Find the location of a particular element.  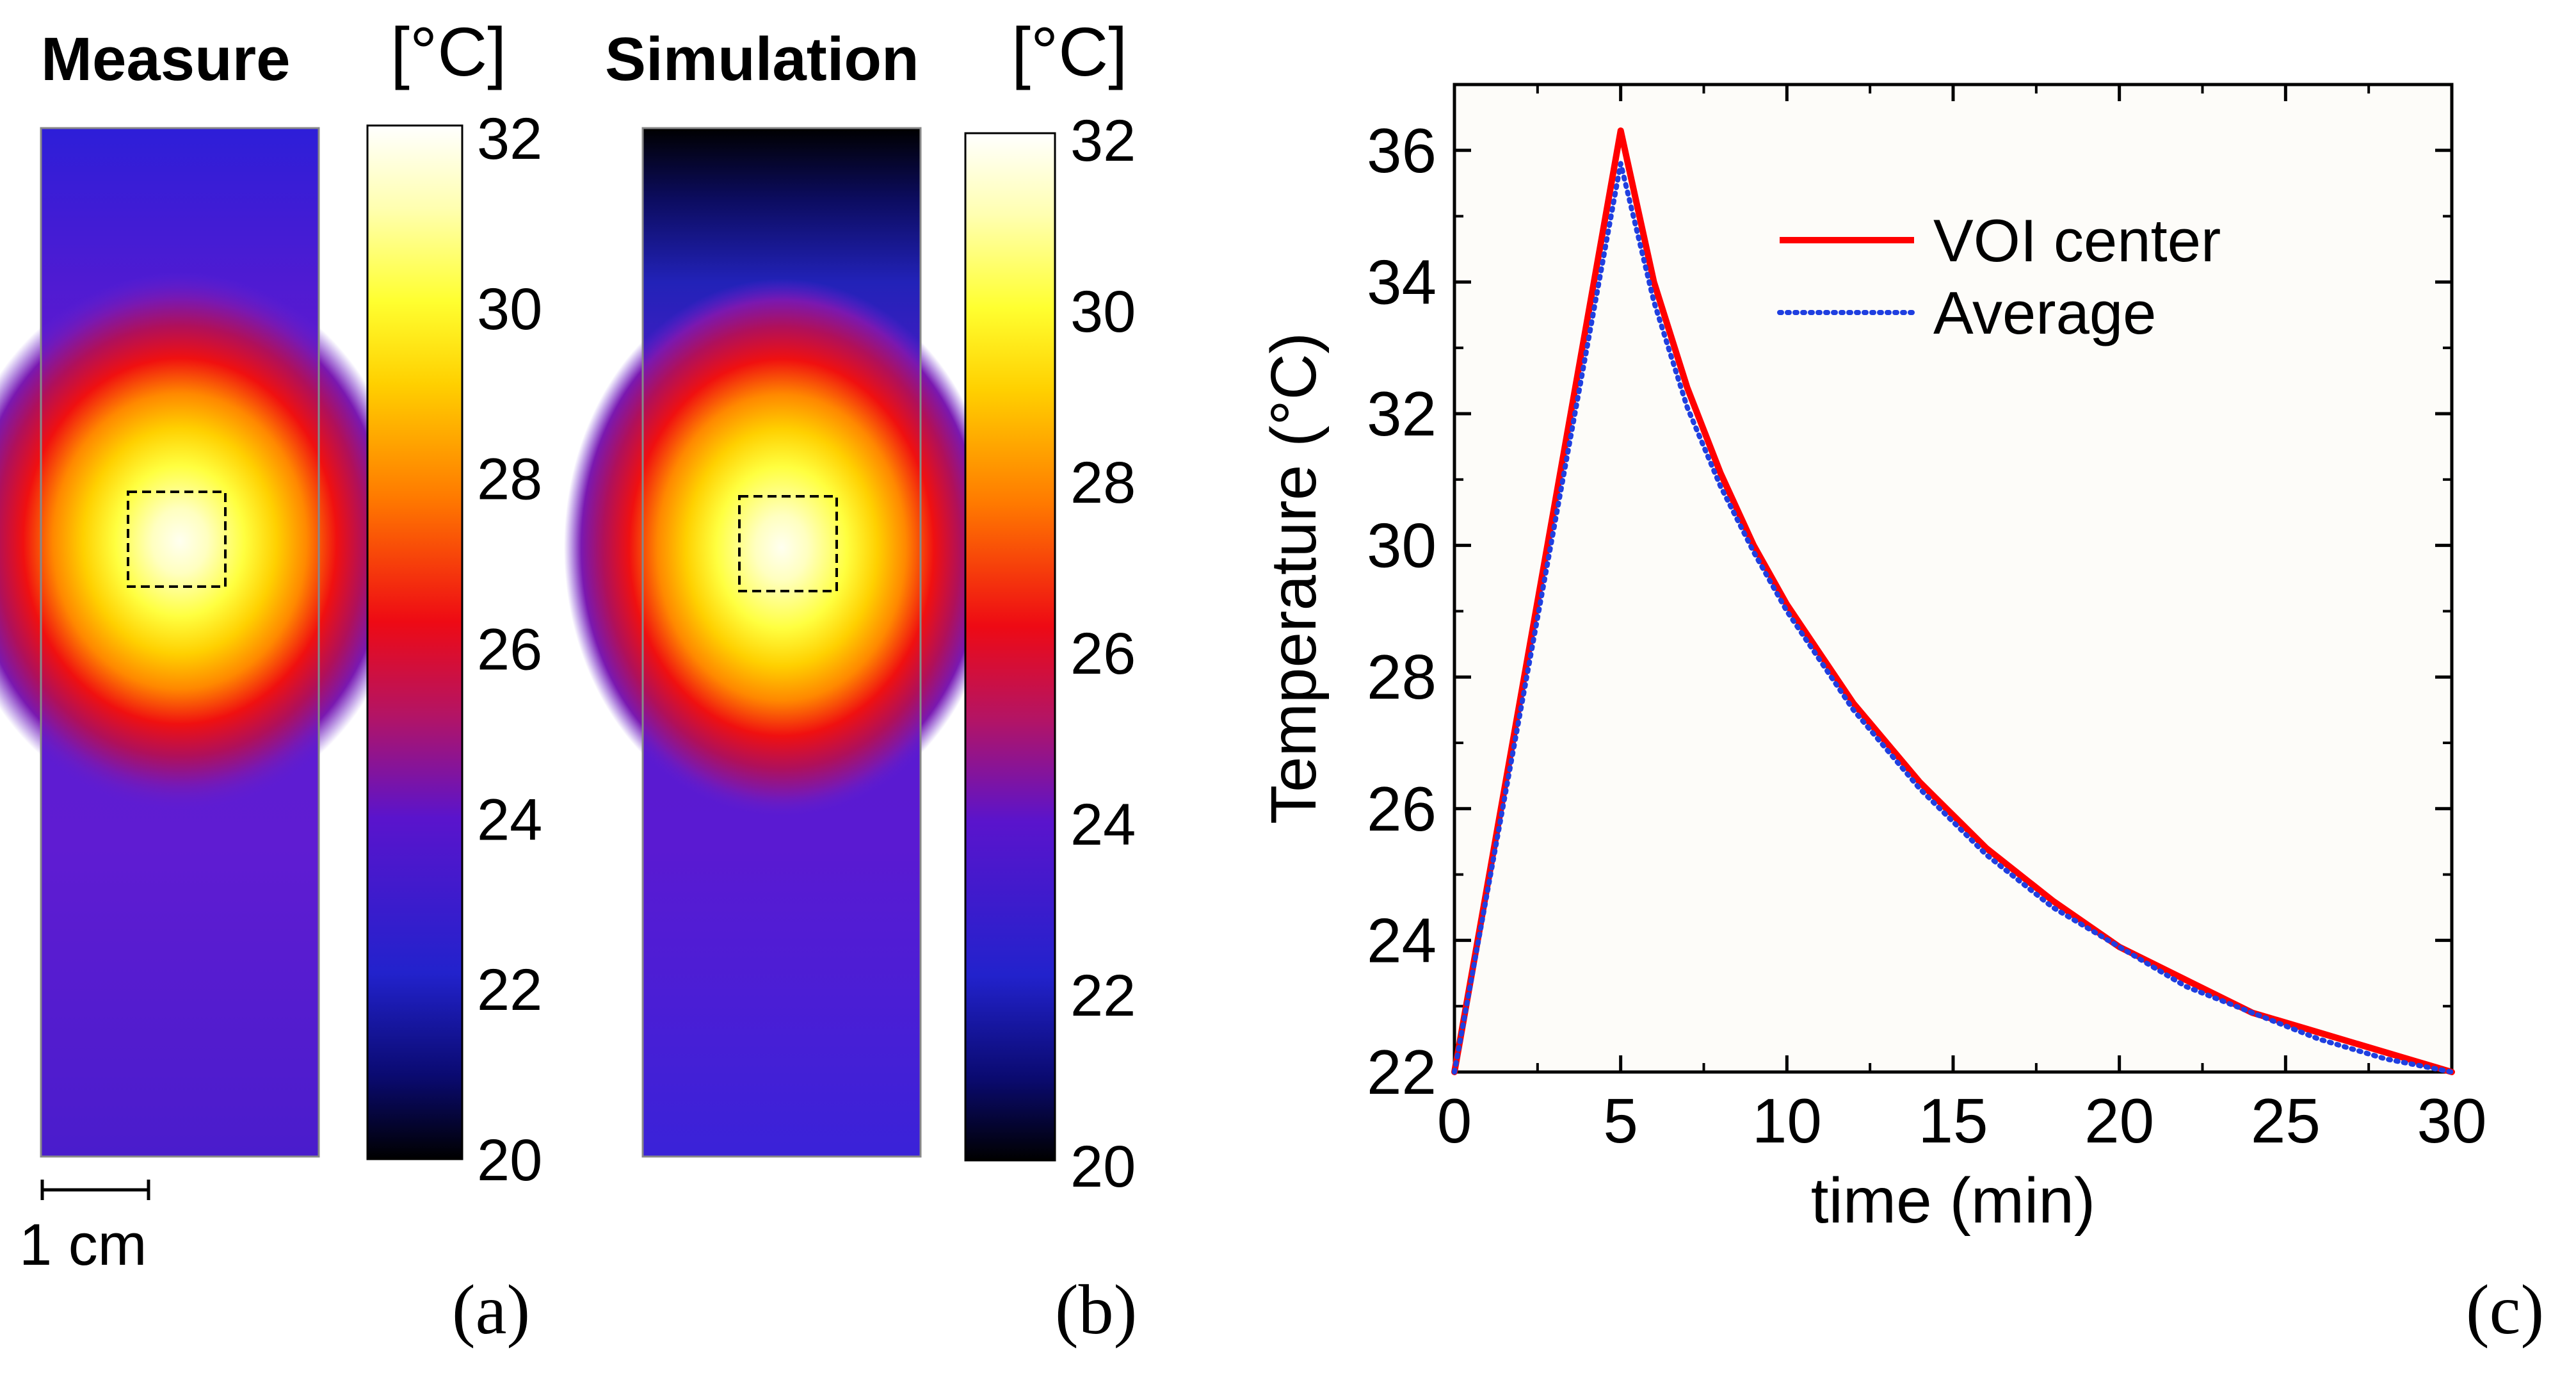

heatmap-measure-frame is located at coordinates (180, 642).